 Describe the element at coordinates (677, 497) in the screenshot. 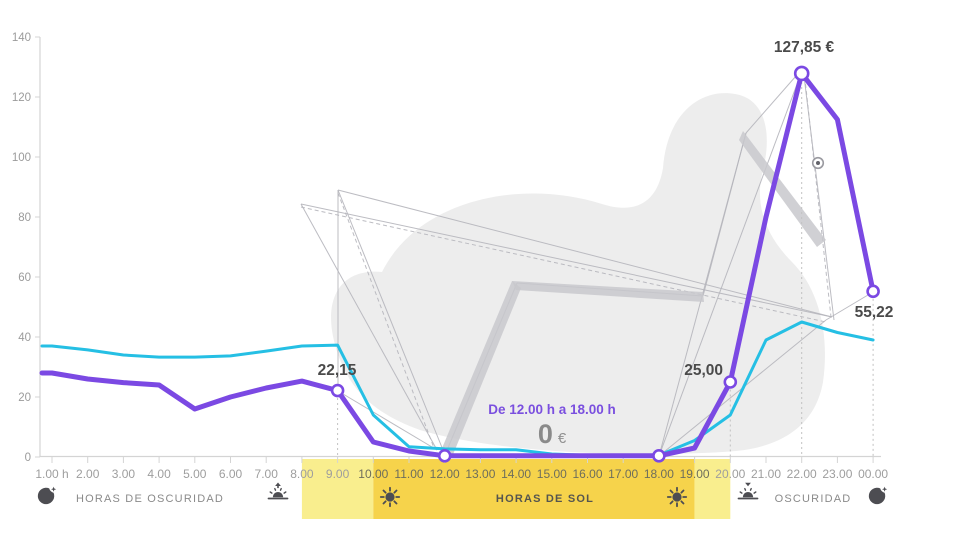

I see `sun-icon-evening` at that location.